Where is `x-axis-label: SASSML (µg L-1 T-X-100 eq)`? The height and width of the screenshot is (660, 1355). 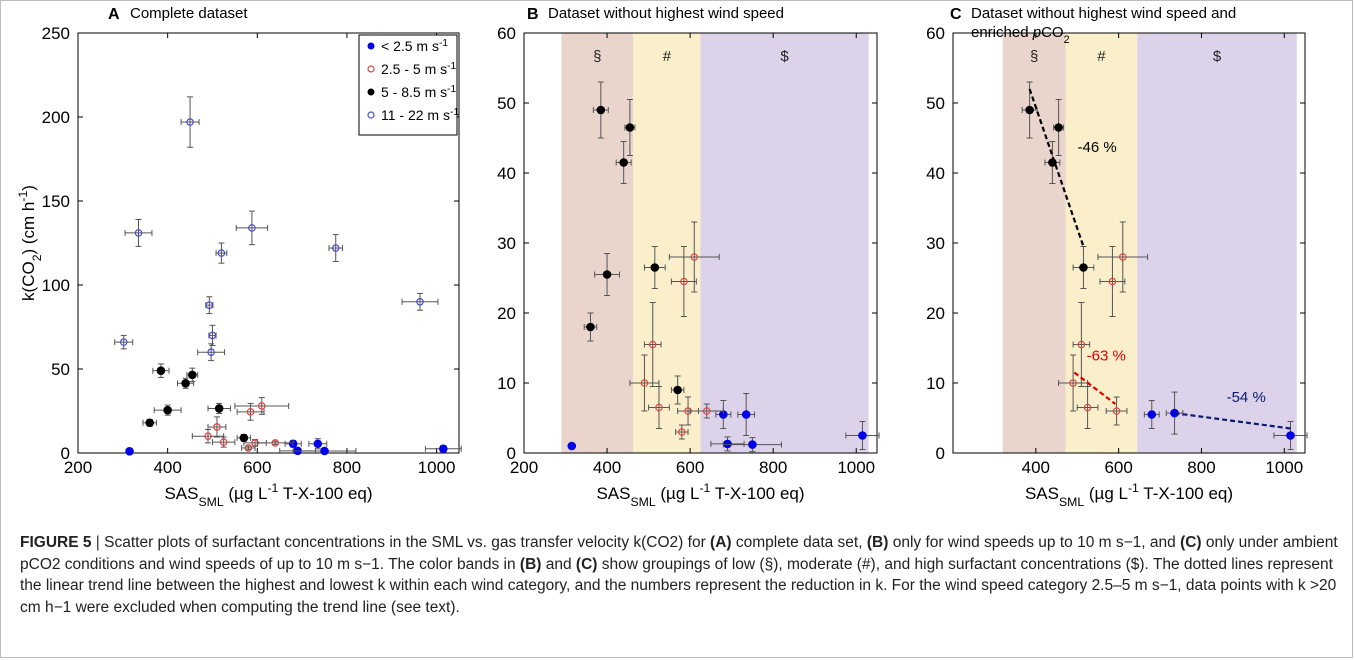 x-axis-label: SASSML (µg L-1 T-X-100 eq) is located at coordinates (700, 495).